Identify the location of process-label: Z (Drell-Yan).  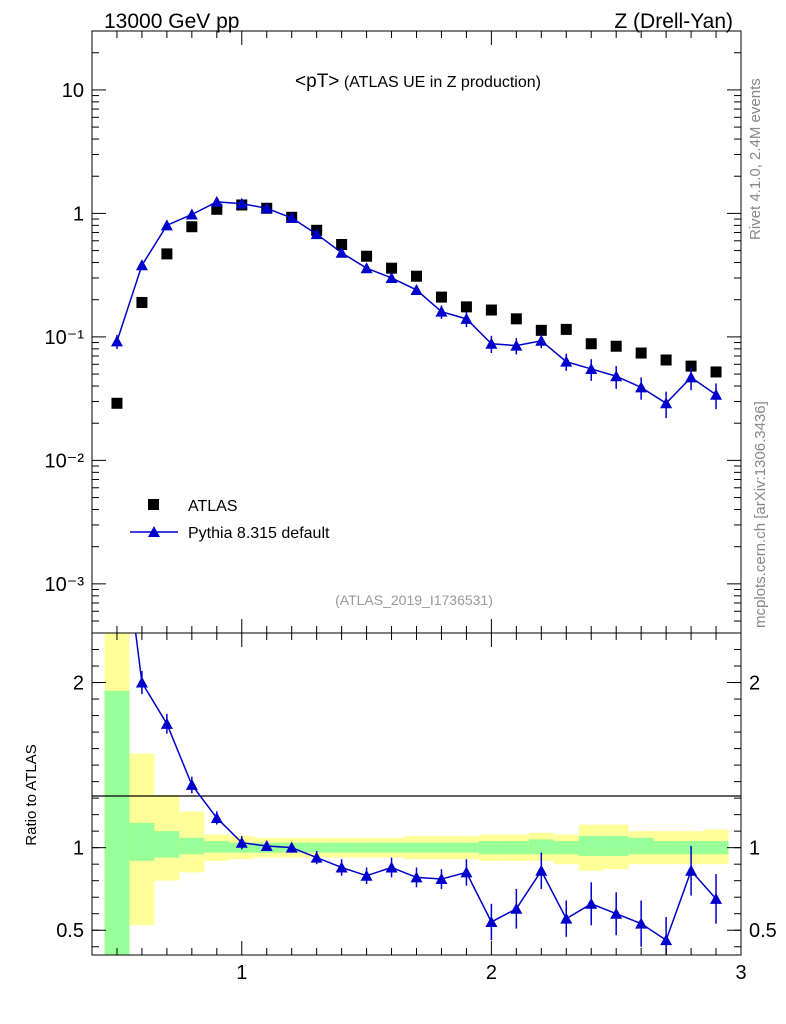
(673, 21).